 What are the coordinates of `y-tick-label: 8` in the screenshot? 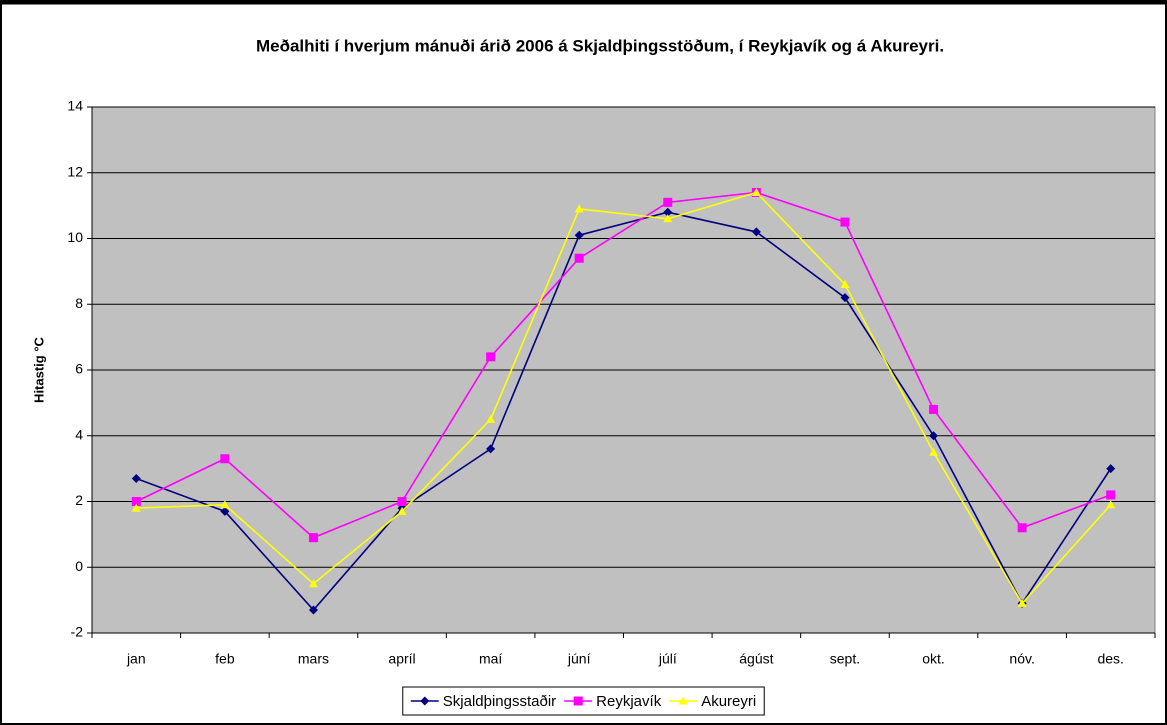 It's located at (79, 303).